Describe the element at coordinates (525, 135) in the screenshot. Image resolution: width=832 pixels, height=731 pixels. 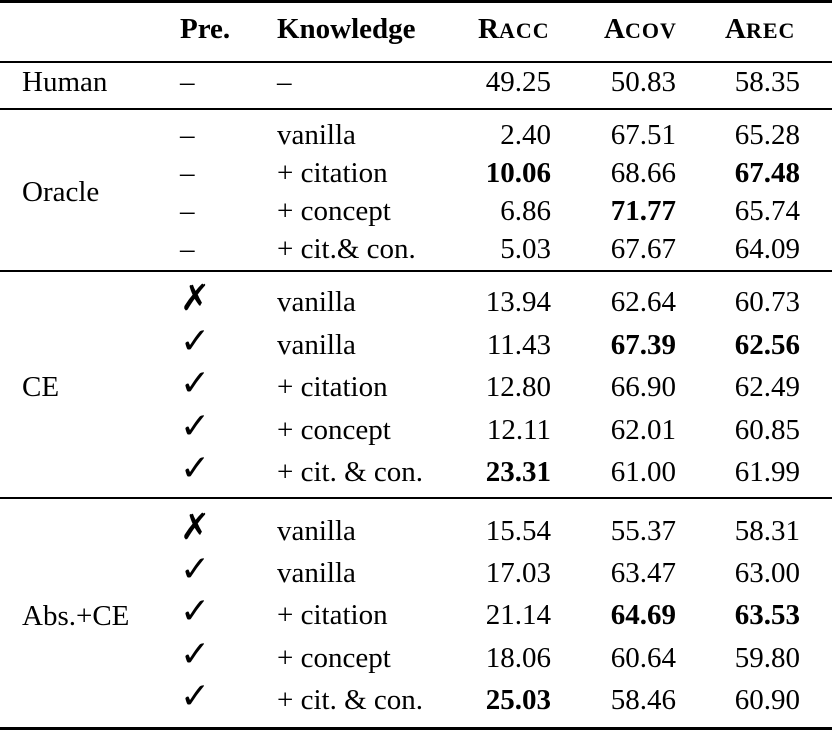
I see `racc-cell: 2.40` at that location.